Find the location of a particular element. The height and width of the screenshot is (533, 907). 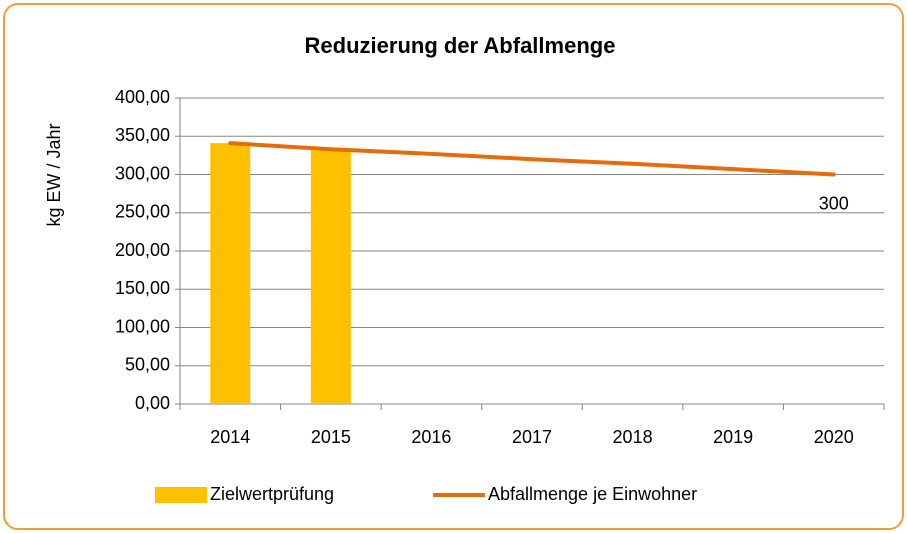

x-tick-label: 2016 is located at coordinates (431, 437).